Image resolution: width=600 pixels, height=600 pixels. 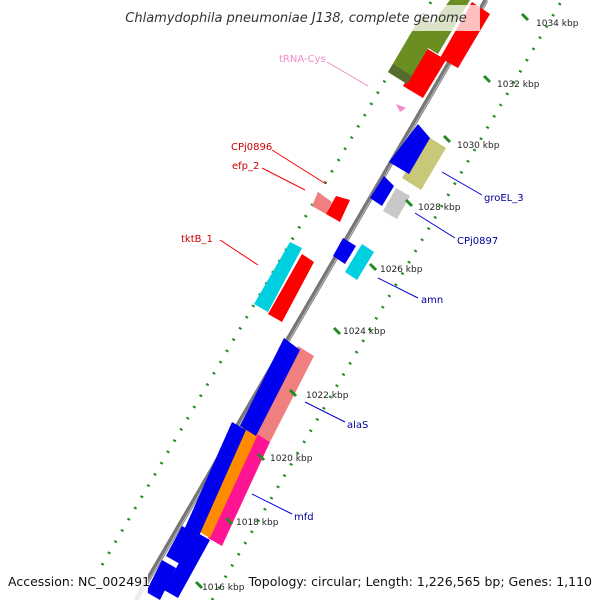 What do you see at coordinates (257, 523) in the screenshot?
I see `tick-label: 1018 kbp` at bounding box center [257, 523].